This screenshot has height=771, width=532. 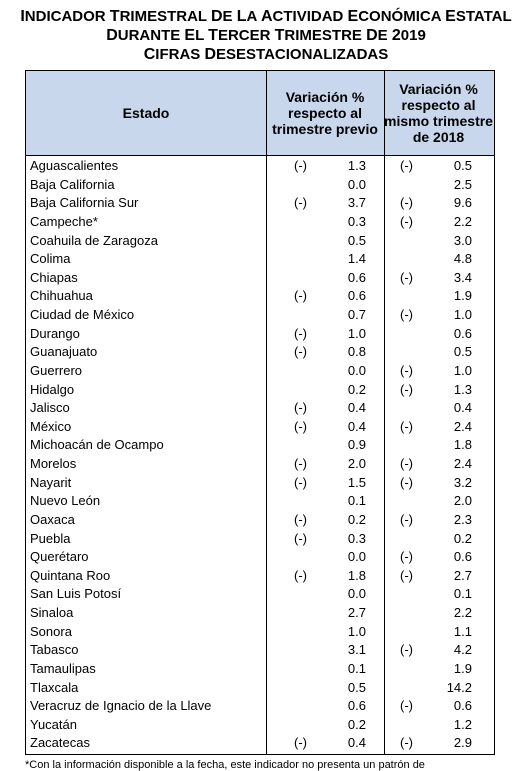 What do you see at coordinates (462, 482) in the screenshot?
I see `anual-value: 3.2` at bounding box center [462, 482].